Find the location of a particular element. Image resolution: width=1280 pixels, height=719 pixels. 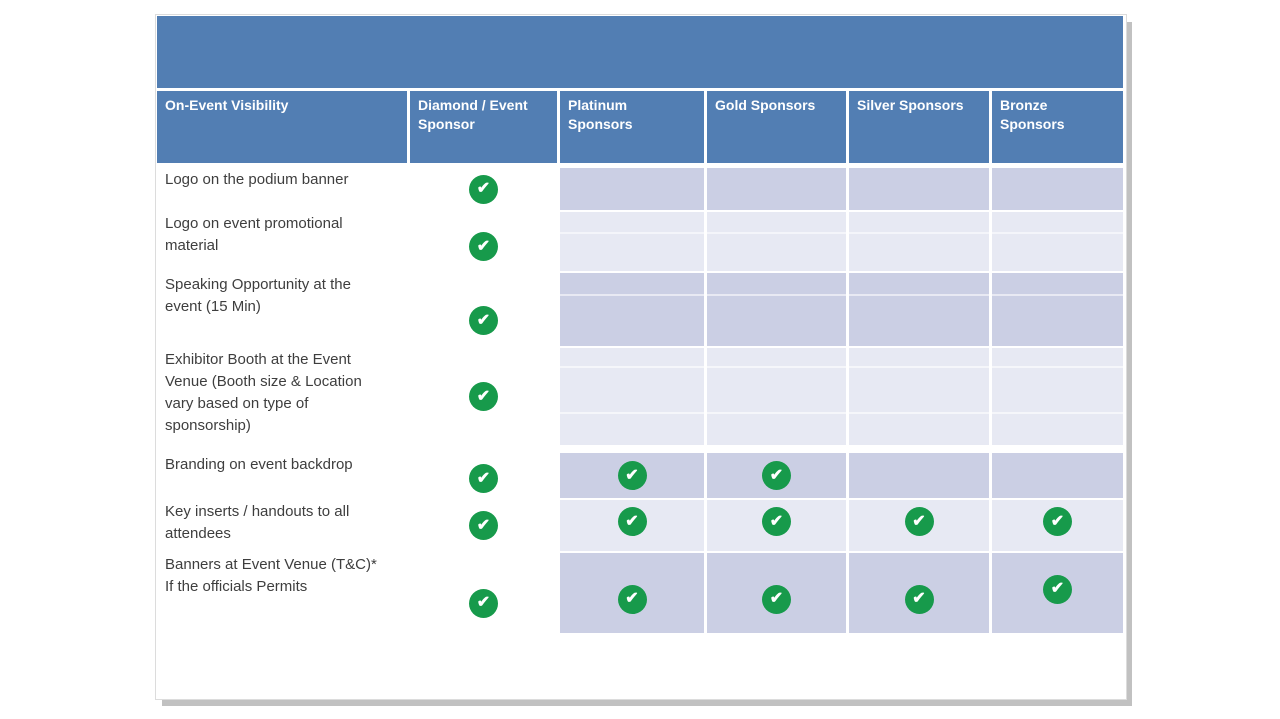

table-row: Branding on event backdrop ✔ ✔ ✔ is located at coordinates (640, 475).